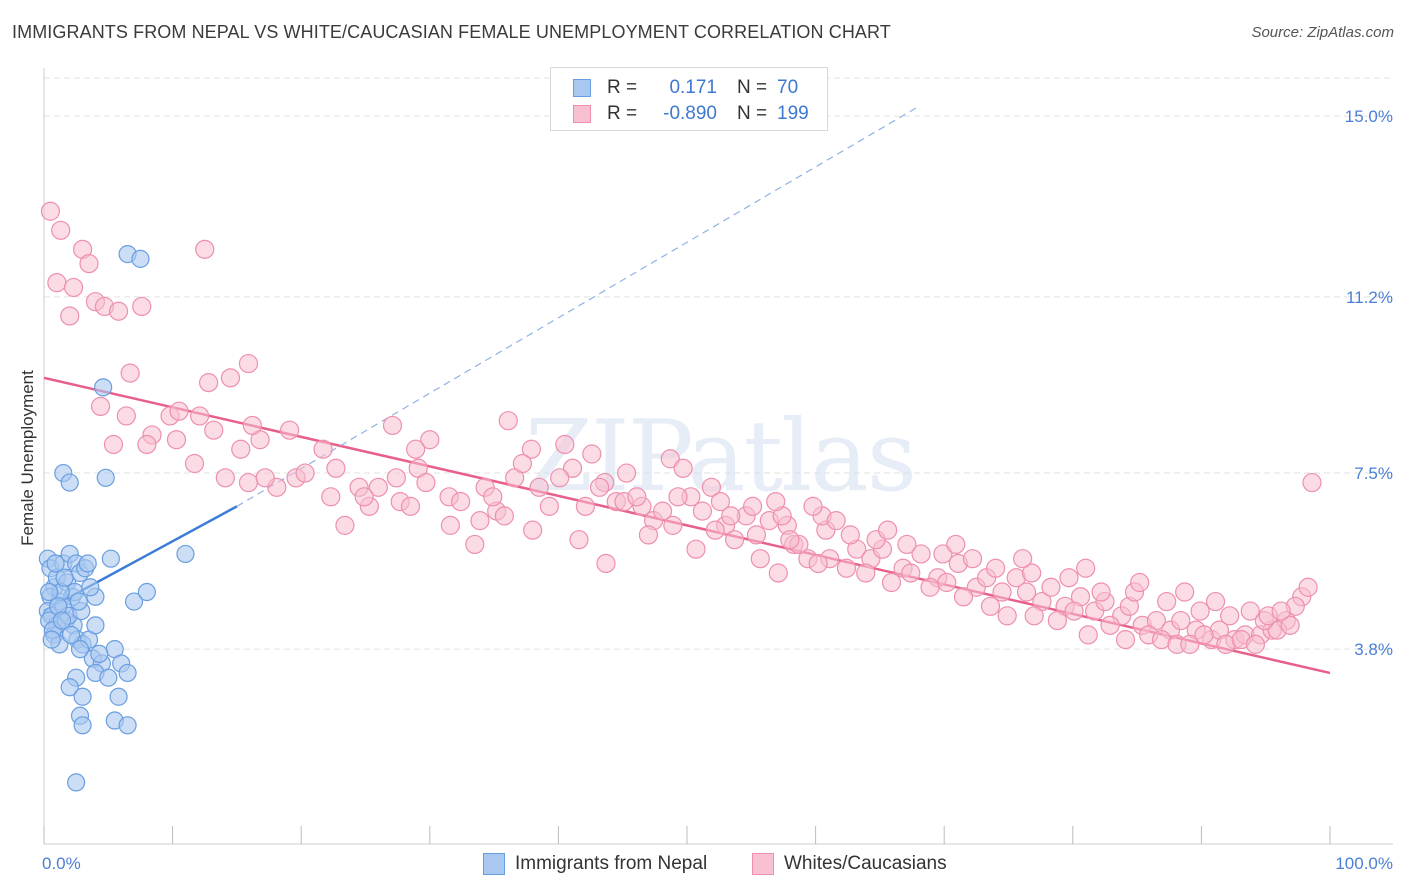 The image size is (1406, 892). I want to click on legend-item-white: Whites/Caucasians, so click(849, 864).